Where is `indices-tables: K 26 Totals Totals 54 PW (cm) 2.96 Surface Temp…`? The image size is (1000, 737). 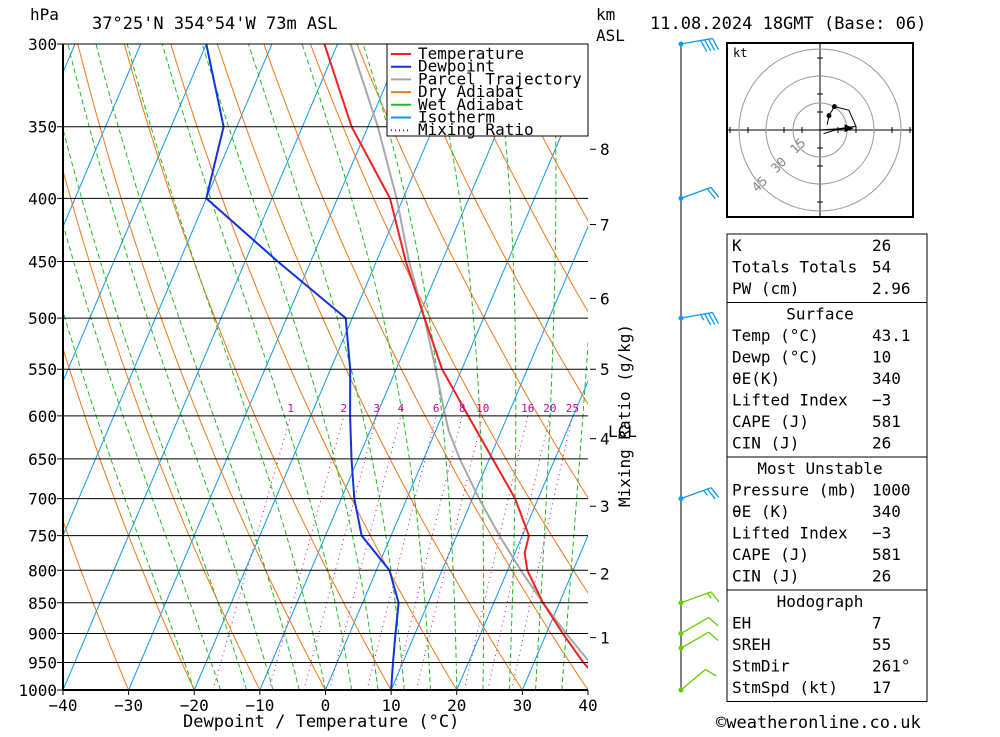 indices-tables: K 26 Totals Totals 54 PW (cm) 2.96 Surface Temp… is located at coordinates (827, 467).